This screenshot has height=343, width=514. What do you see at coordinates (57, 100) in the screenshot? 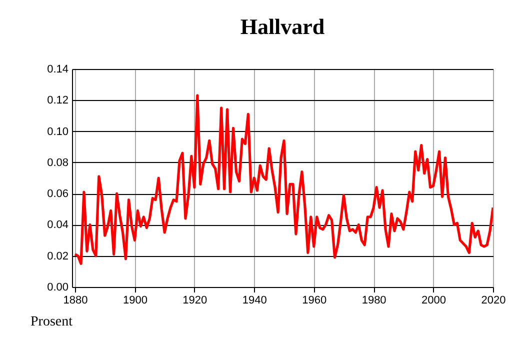
I see `y-tick-label: 0.12` at bounding box center [57, 100].